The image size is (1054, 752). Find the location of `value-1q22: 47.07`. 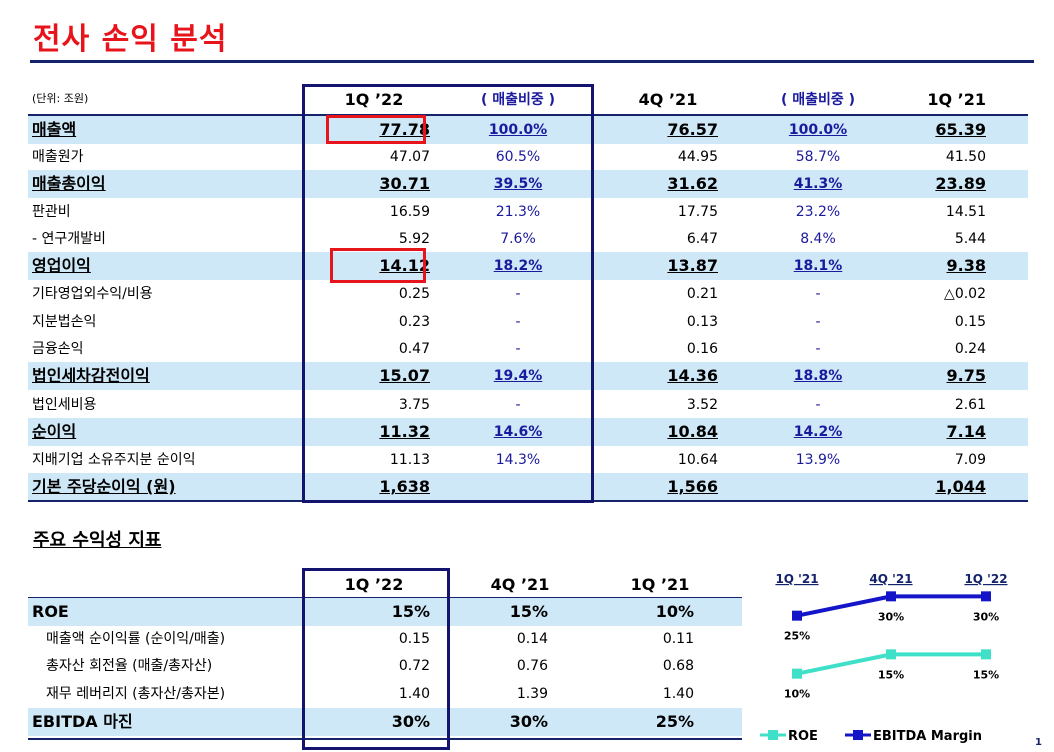

value-1q22: 47.07 is located at coordinates (409, 157).